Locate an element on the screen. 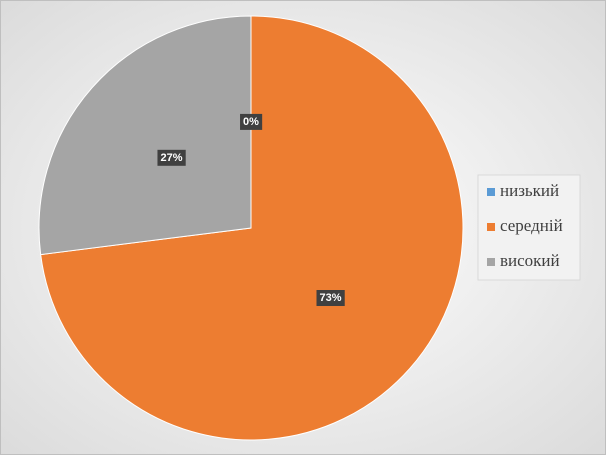  data-label: 73% is located at coordinates (330, 298).